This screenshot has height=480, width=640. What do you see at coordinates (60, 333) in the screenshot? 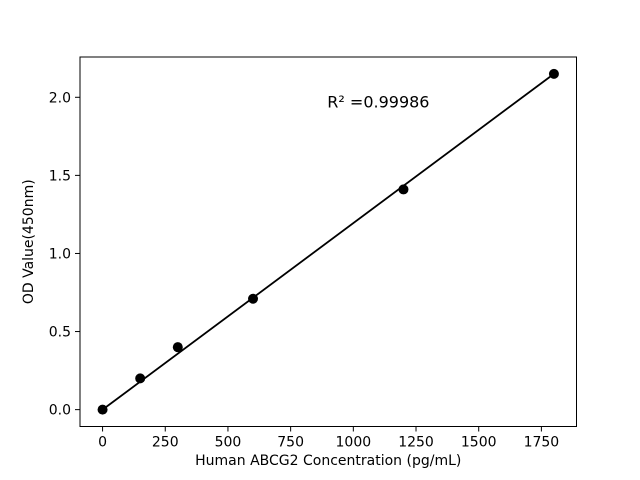
I see `y-tick-label: 0.5` at bounding box center [60, 333].